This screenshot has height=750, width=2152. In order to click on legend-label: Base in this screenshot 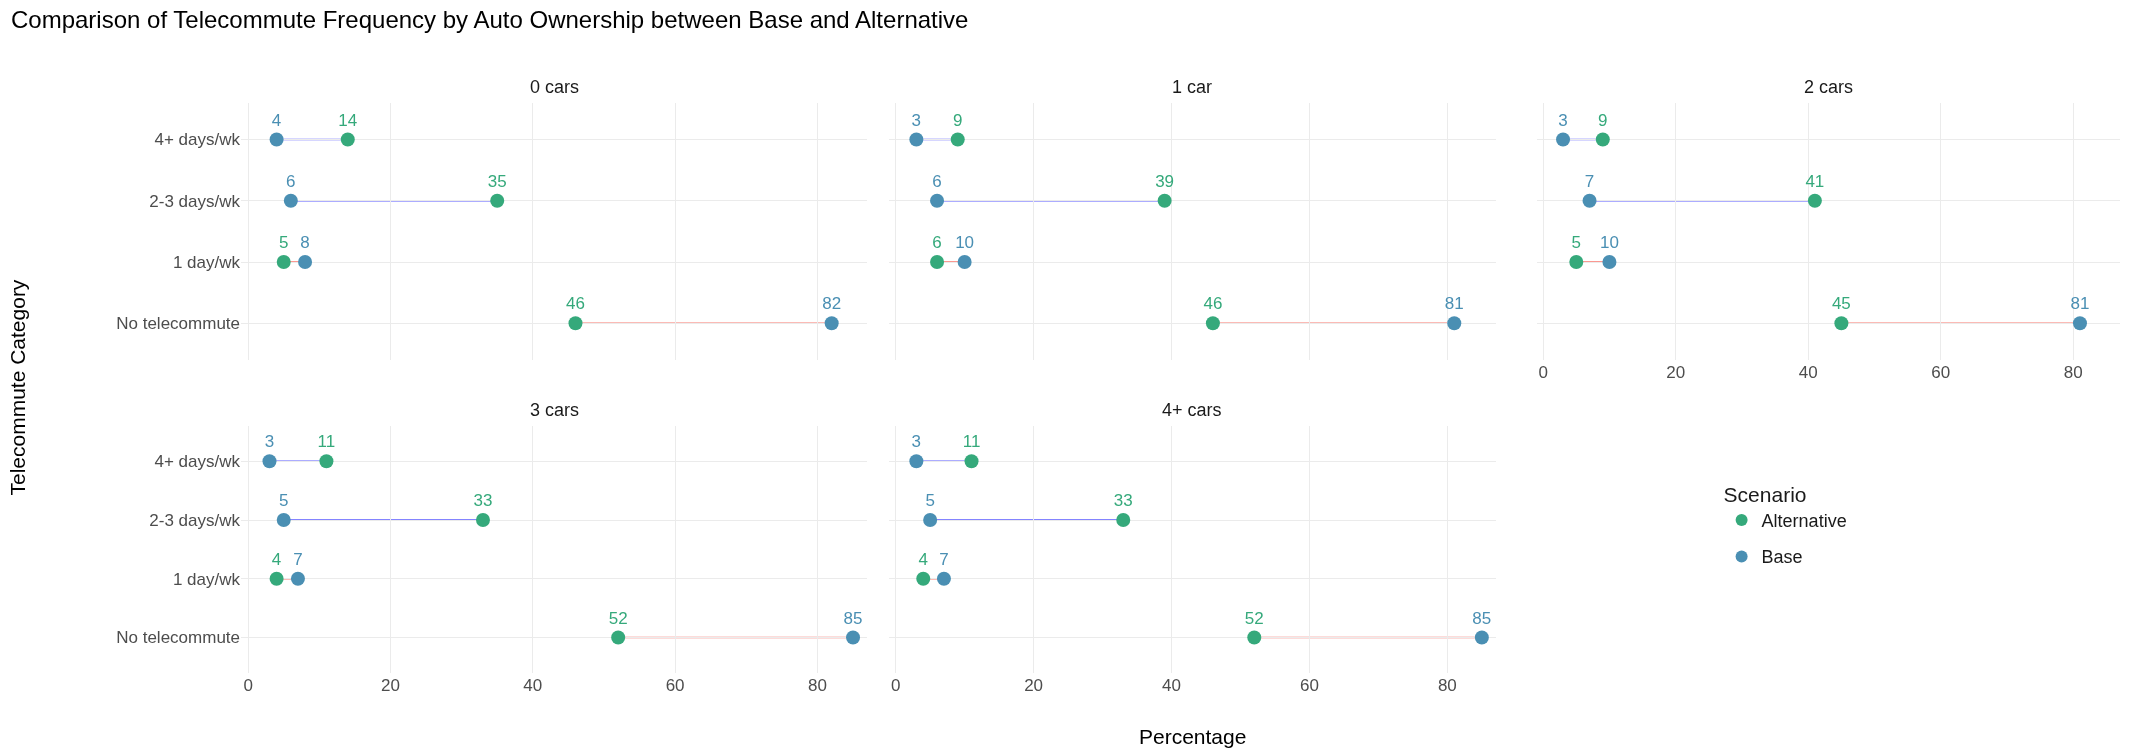, I will do `click(1782, 557)`.